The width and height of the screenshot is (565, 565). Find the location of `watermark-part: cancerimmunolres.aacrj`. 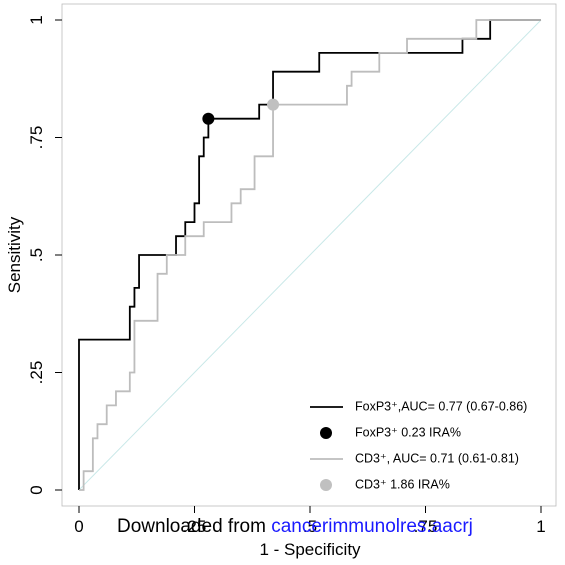

watermark-part: cancerimmunolres.aacrj is located at coordinates (372, 526).